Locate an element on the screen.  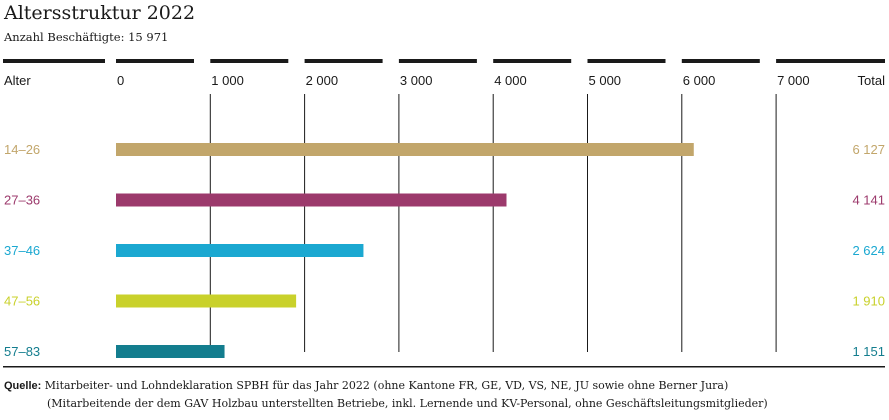
bar-47–56 is located at coordinates (206, 301).